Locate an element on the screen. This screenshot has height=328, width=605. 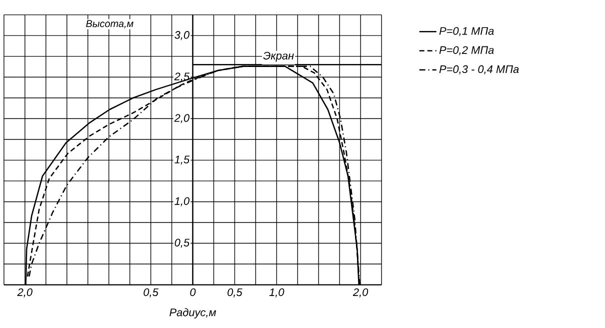
annotation: Экран is located at coordinates (278, 57).